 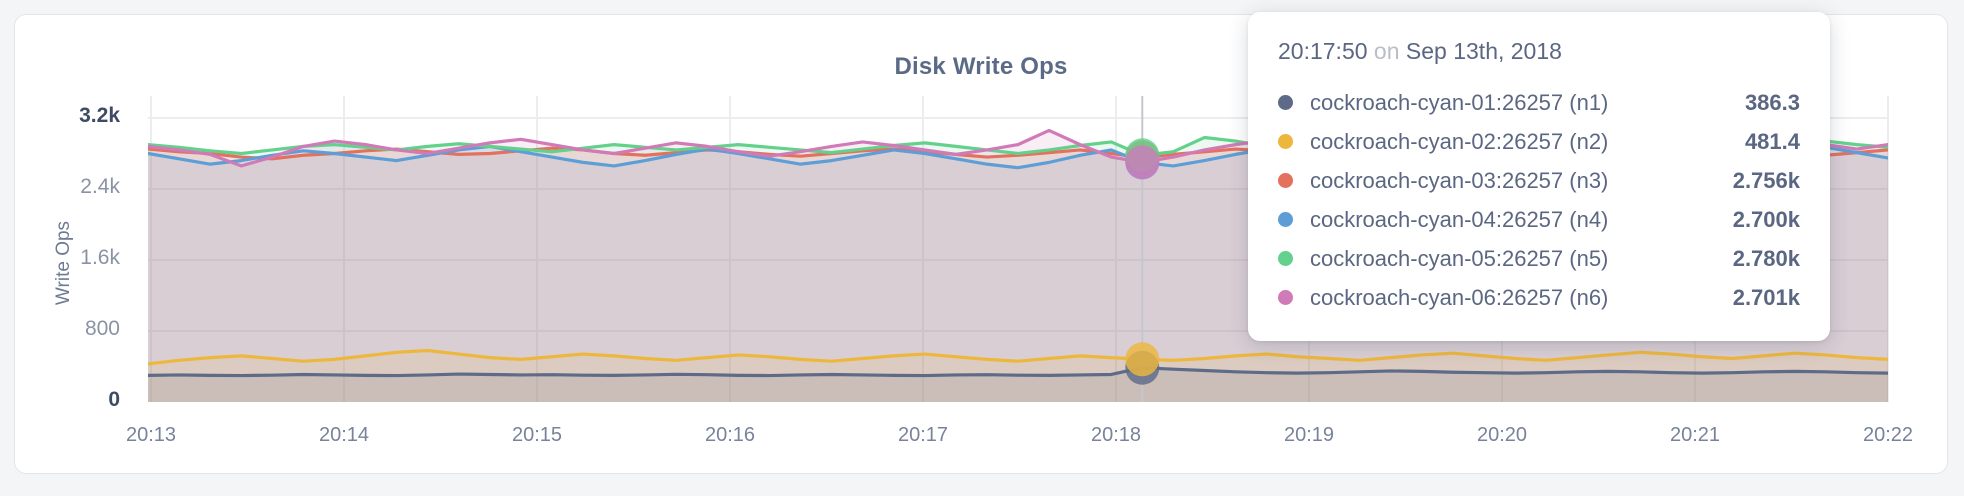 What do you see at coordinates (1772, 141) in the screenshot?
I see `tooltip-series-value: 481.4` at bounding box center [1772, 141].